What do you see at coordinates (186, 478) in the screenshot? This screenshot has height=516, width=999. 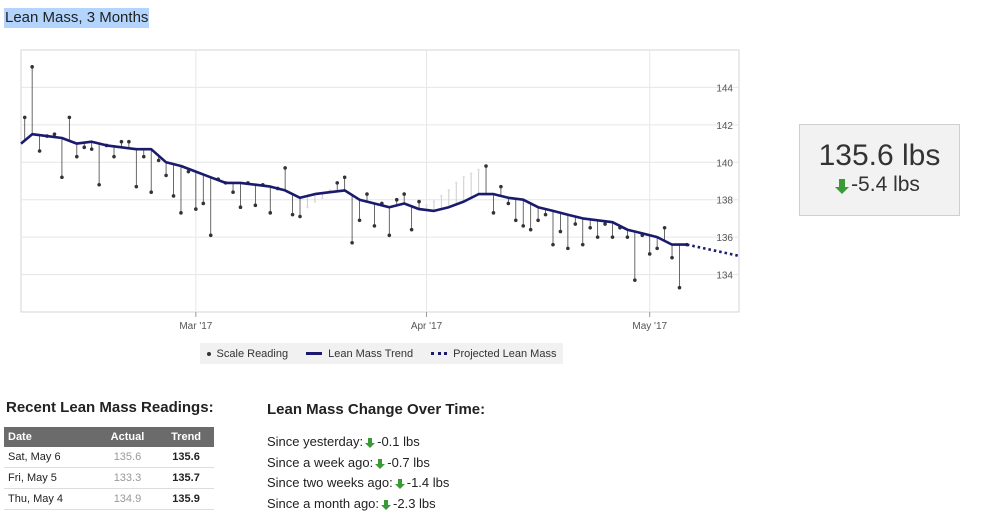 I see `row-trend: 135.7` at bounding box center [186, 478].